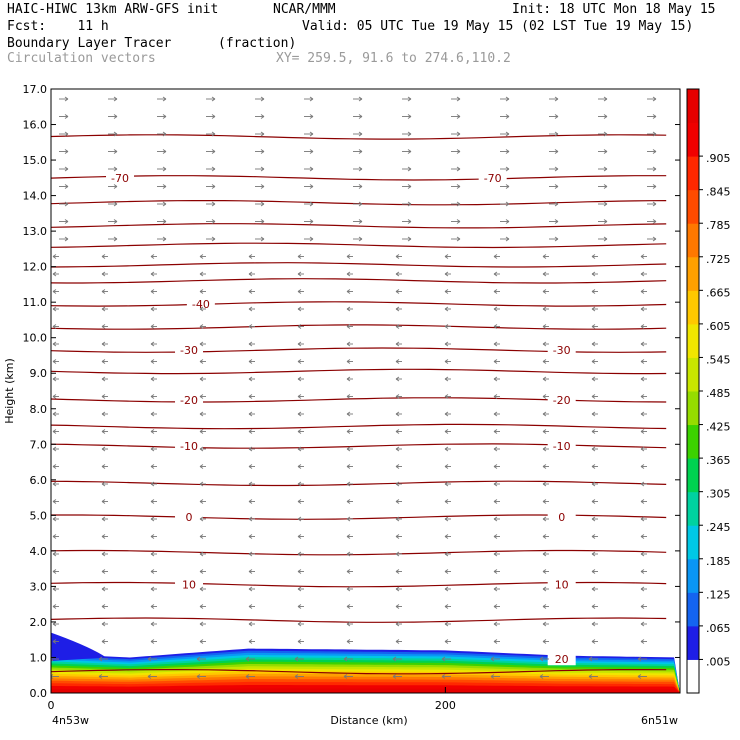 The width and height of the screenshot is (740, 740). I want to click on y-tick-label: 6.0, so click(39, 480).